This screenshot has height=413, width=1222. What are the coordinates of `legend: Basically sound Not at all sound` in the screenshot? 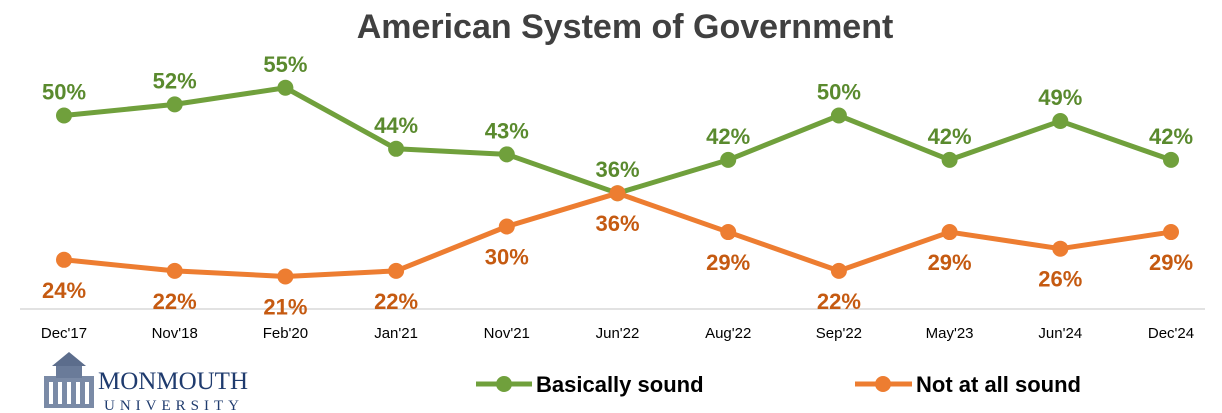 It's located at (778, 384).